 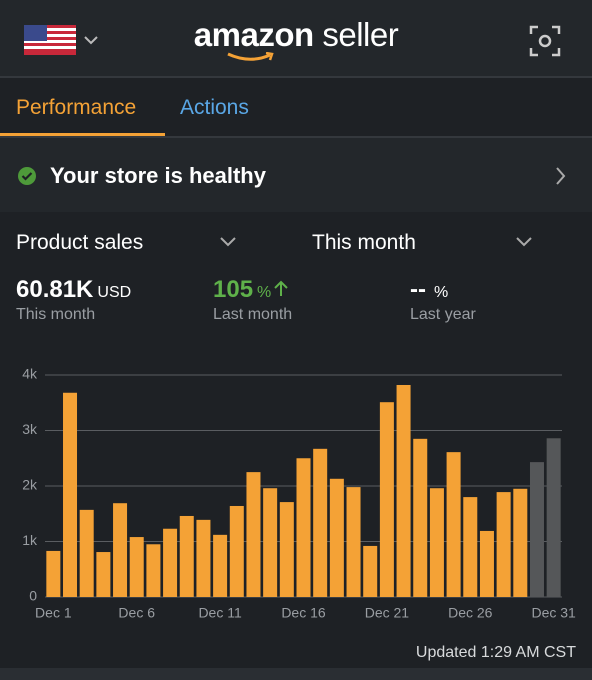 I want to click on x-tick-label: Dec 6, so click(x=136, y=613).